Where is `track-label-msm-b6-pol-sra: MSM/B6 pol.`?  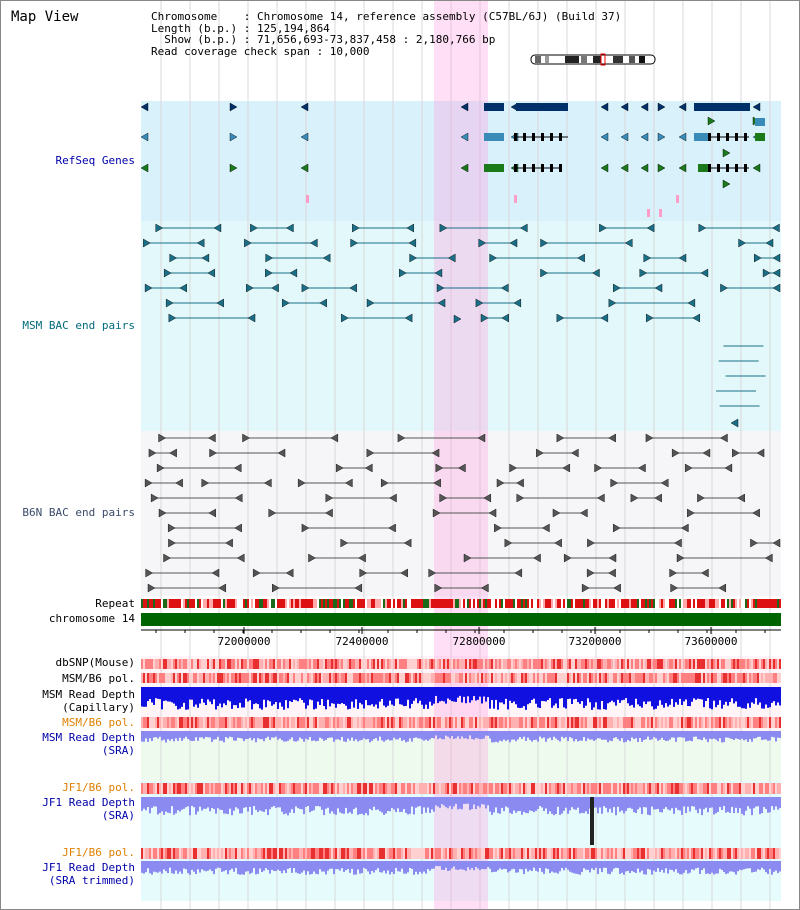
track-label-msm-b6-pol-sra: MSM/B6 pol. is located at coordinates (98, 722).